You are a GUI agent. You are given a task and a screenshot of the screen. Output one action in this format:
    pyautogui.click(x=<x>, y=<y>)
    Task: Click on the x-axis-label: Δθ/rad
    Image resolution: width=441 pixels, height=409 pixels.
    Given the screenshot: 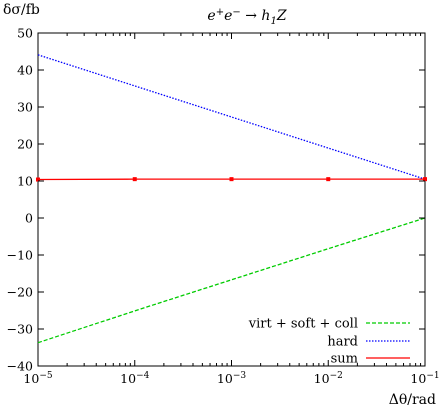 What is the action you would take?
    pyautogui.click(x=412, y=400)
    